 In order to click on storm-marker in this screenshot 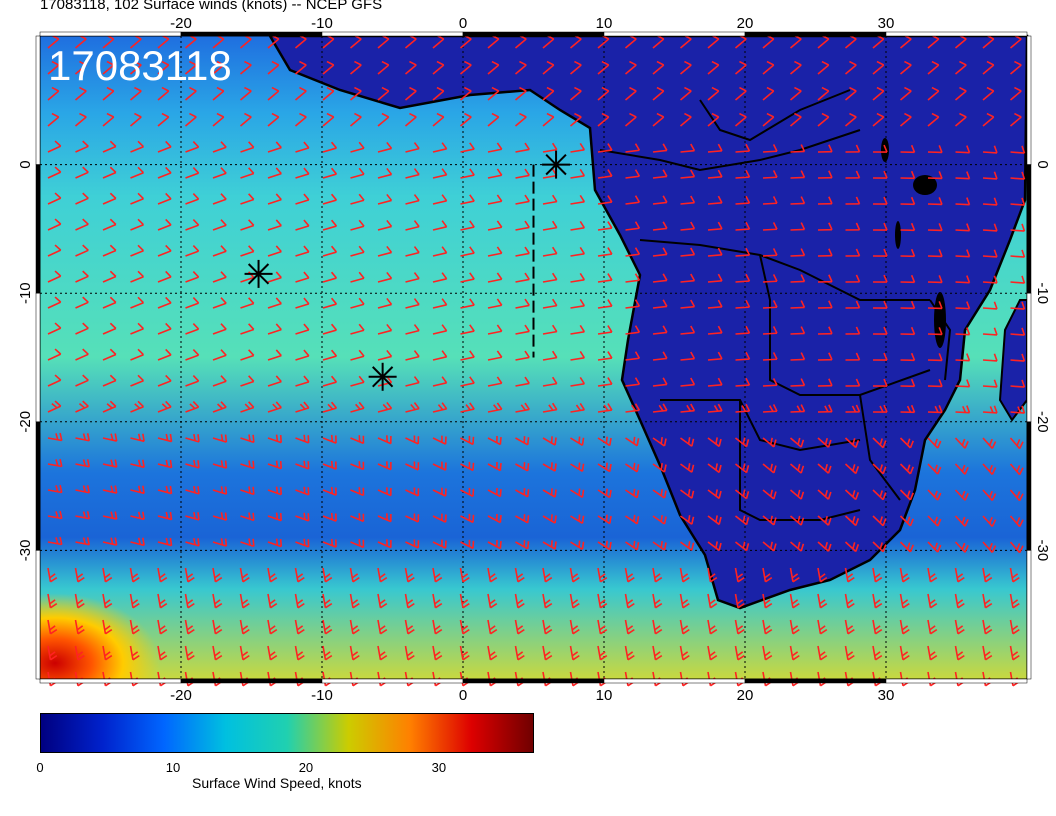, I will do `click(556, 164)`.